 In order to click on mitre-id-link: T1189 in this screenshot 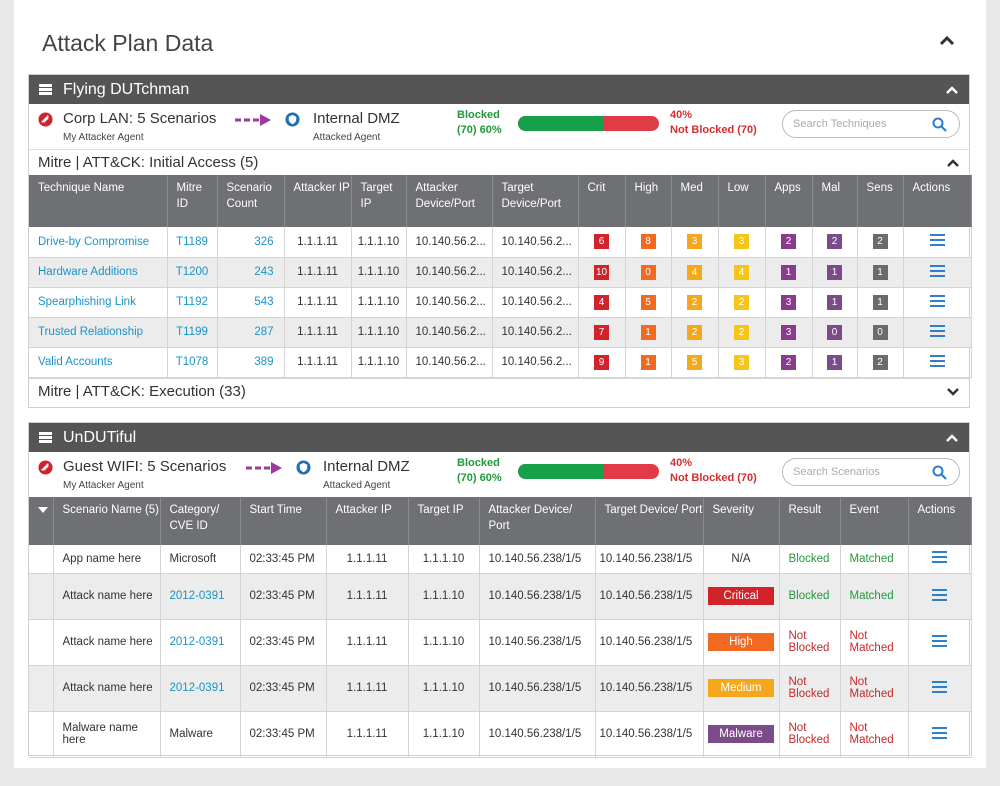, I will do `click(192, 242)`.